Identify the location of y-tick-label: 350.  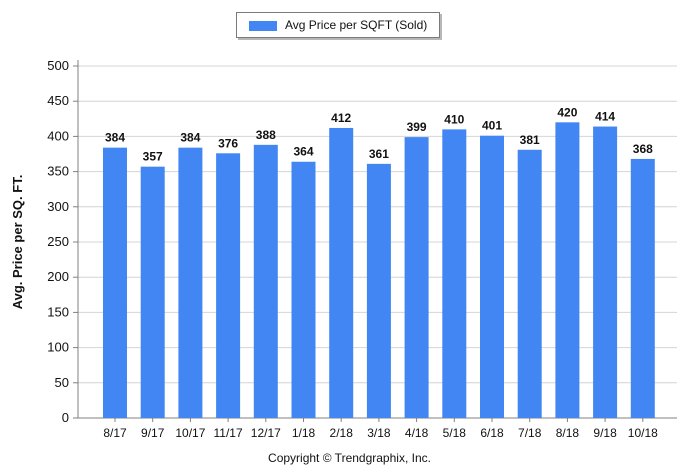
(58, 171).